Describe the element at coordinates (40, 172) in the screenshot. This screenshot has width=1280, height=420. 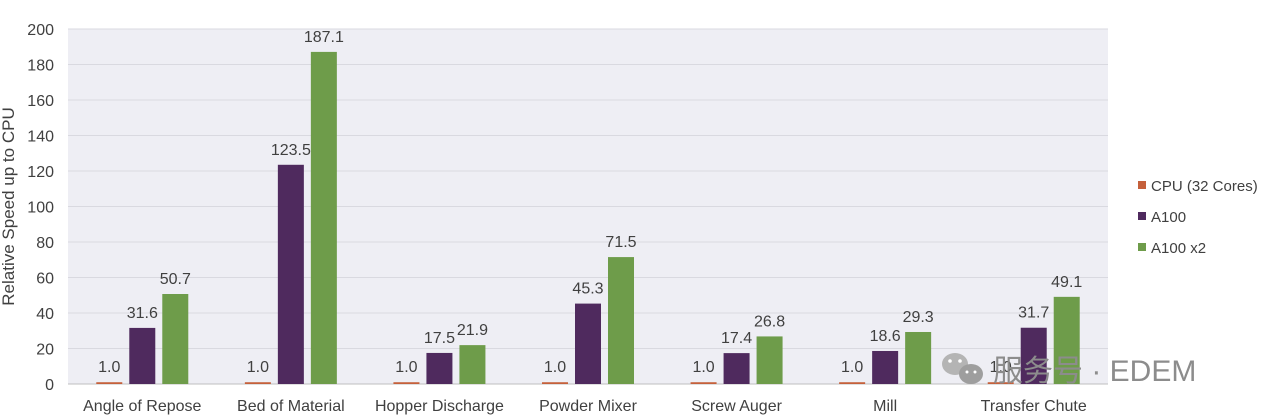
I see `y-tick-label: 120` at that location.